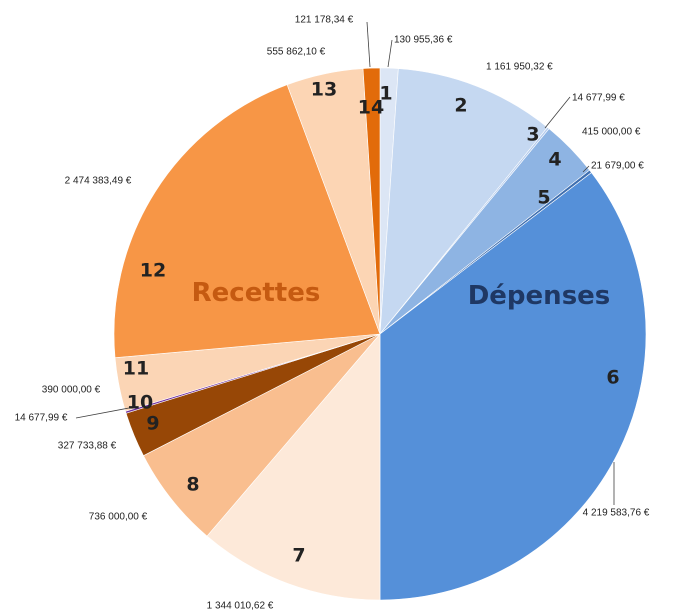  What do you see at coordinates (598, 98) in the screenshot?
I see `value-label-3: 14 677,99 €` at bounding box center [598, 98].